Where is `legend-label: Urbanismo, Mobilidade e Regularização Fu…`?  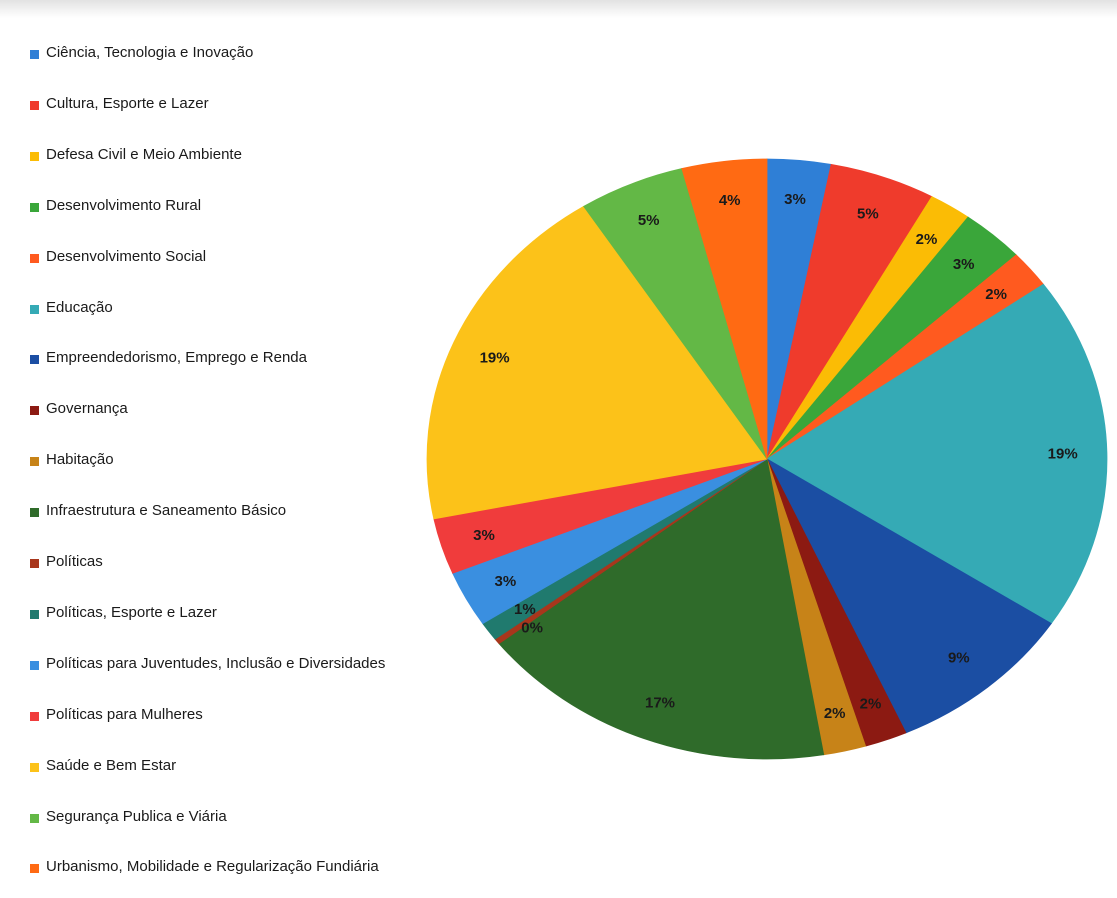
legend-label: Urbanismo, Mobilidade e Regularização Fu… is located at coordinates (212, 867).